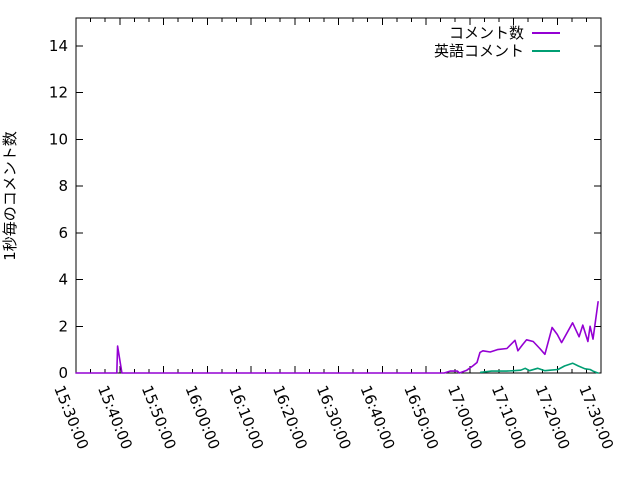 This screenshot has width=640, height=484. I want to click on x-tick-label: 16:10:00, so click(246, 417).